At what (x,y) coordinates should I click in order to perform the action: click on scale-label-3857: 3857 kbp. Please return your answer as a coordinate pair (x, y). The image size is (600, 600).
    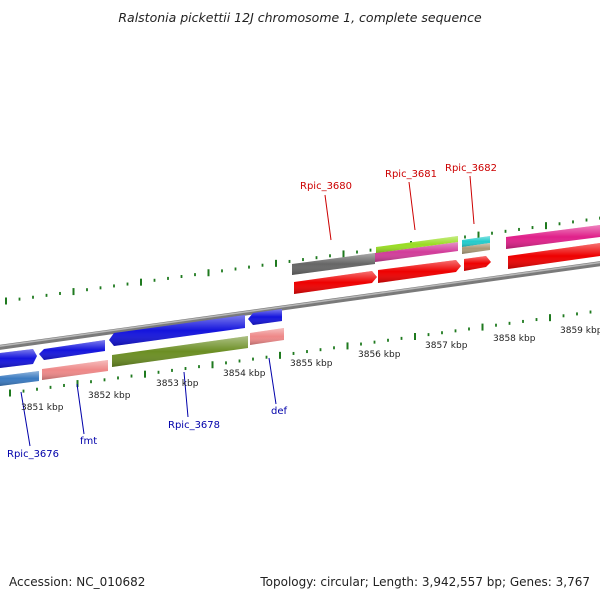
    Looking at the image, I should click on (446, 346).